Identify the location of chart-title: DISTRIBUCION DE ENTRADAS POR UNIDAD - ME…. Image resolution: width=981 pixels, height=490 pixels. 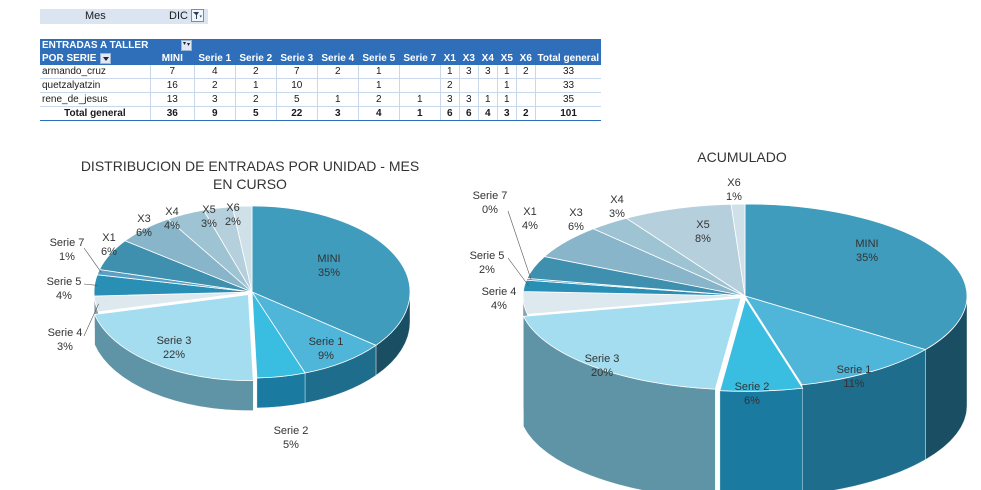
(250, 166).